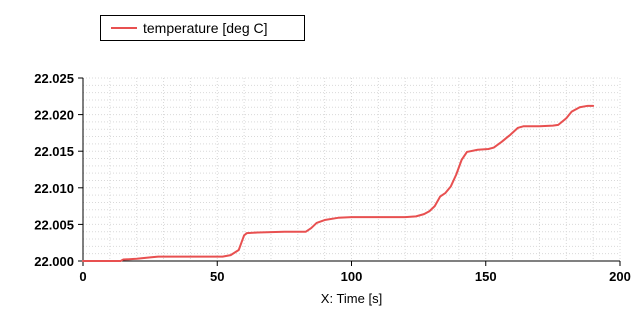 Image resolution: width=634 pixels, height=326 pixels. Describe the element at coordinates (217, 276) in the screenshot. I see `x-tick-label: 50` at that location.